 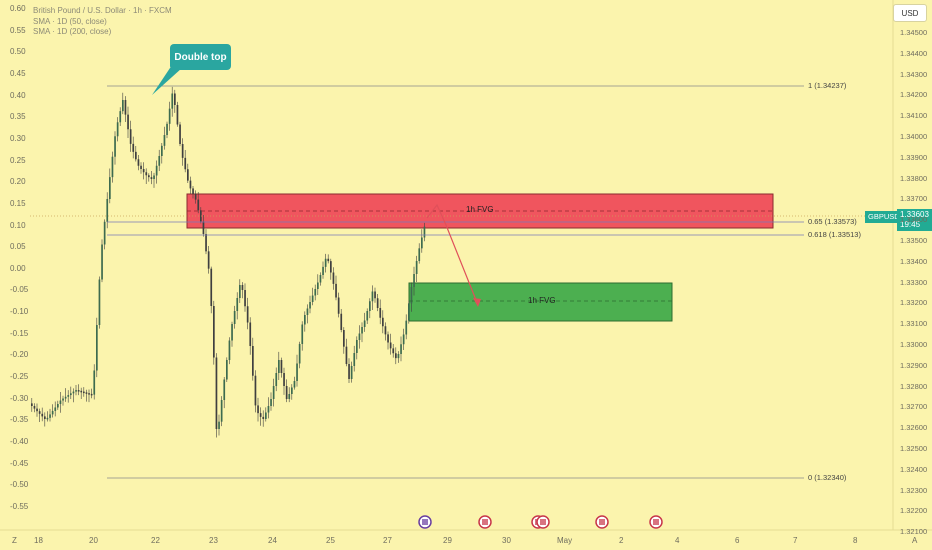 What do you see at coordinates (272, 540) in the screenshot?
I see `time-axis-tick: 24` at bounding box center [272, 540].